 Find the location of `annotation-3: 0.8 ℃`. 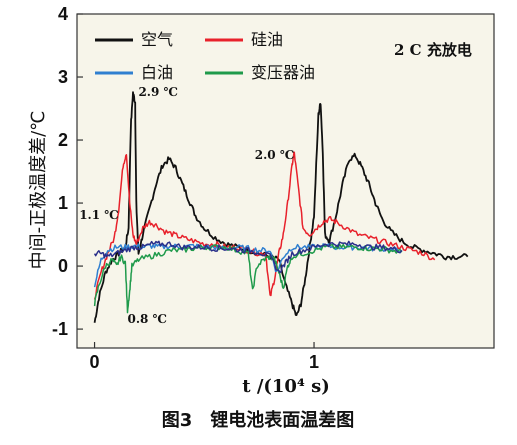

annotation-3: 0.8 ℃ is located at coordinates (146, 319).